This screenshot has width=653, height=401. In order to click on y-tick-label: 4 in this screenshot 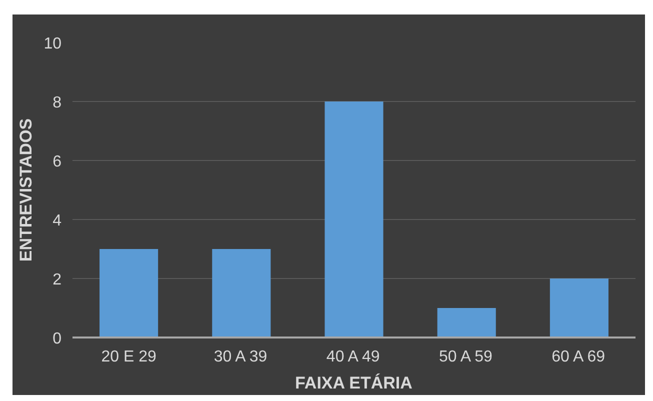, I will do `click(57, 221)`.